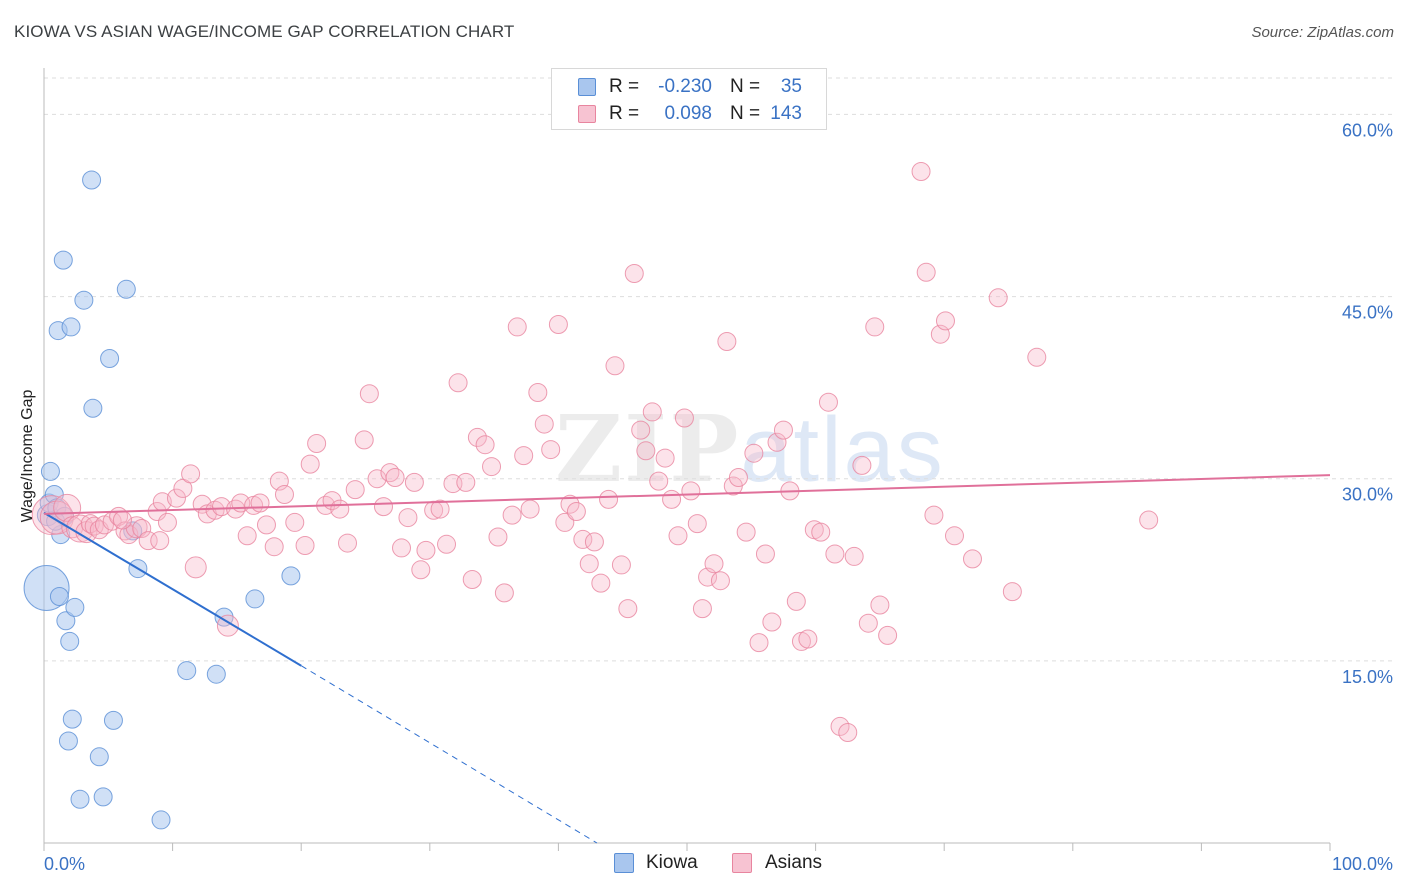 The height and width of the screenshot is (892, 1406). What do you see at coordinates (685, 86) in the screenshot?
I see `kiowa-r-value: -0.230` at bounding box center [685, 86].